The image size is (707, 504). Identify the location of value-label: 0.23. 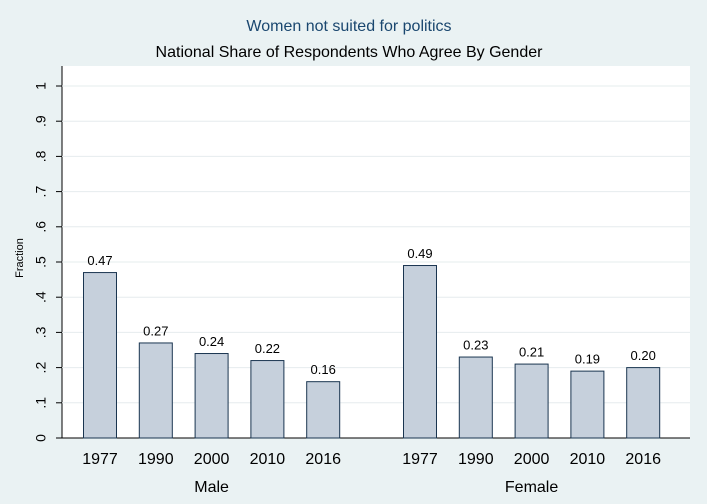
(475, 344).